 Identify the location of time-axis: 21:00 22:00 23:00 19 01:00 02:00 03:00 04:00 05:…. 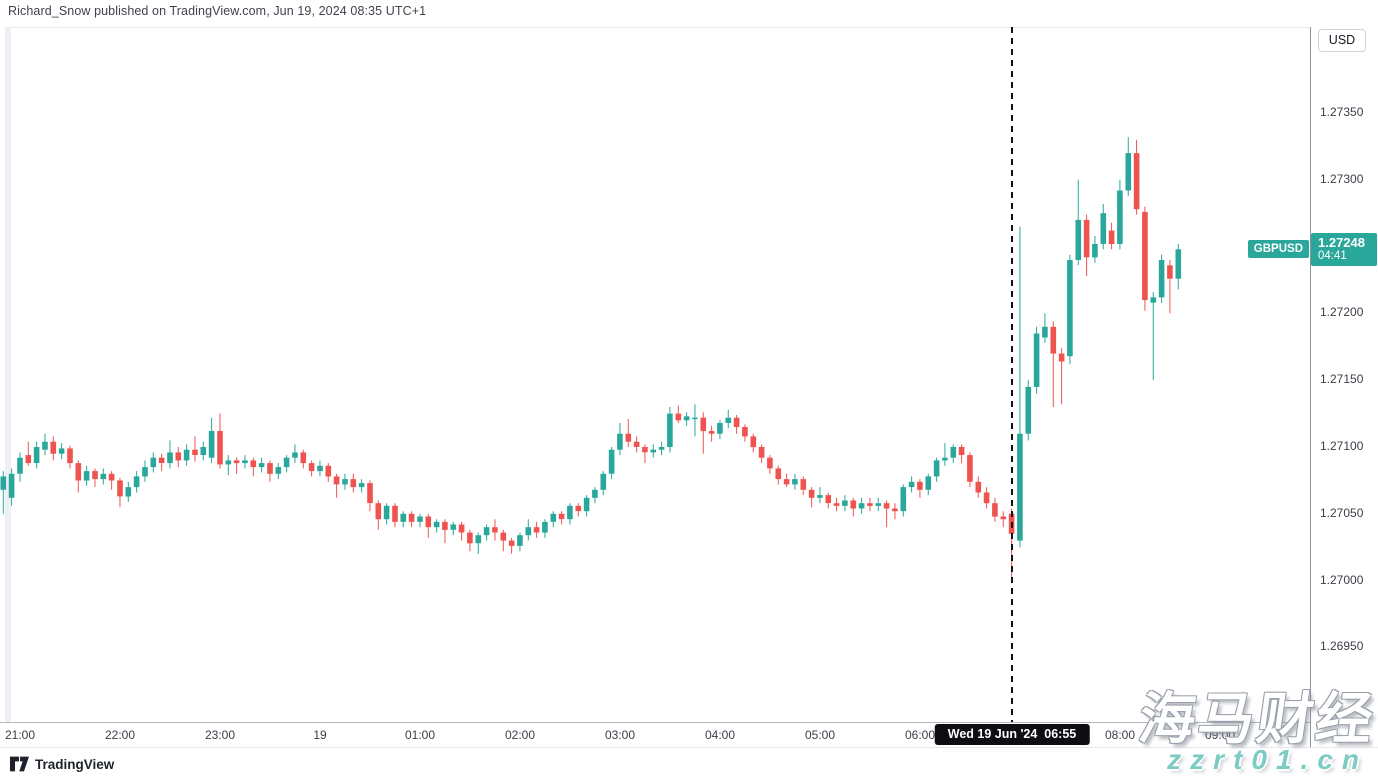
(655, 734).